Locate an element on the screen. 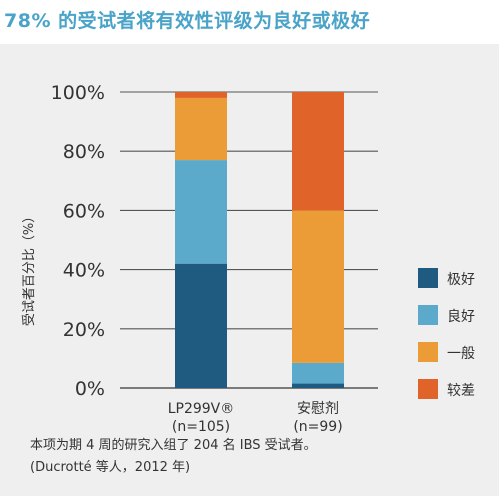 This screenshot has height=496, width=499. y-tick-label: 60% is located at coordinates (84, 211).